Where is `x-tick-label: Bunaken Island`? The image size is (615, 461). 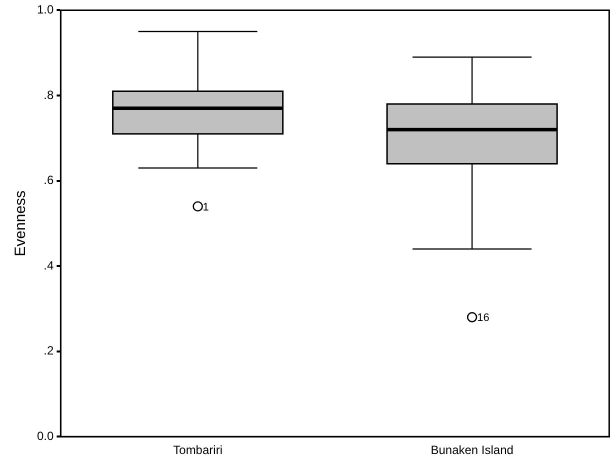 x-tick-label: Bunaken Island is located at coordinates (472, 450).